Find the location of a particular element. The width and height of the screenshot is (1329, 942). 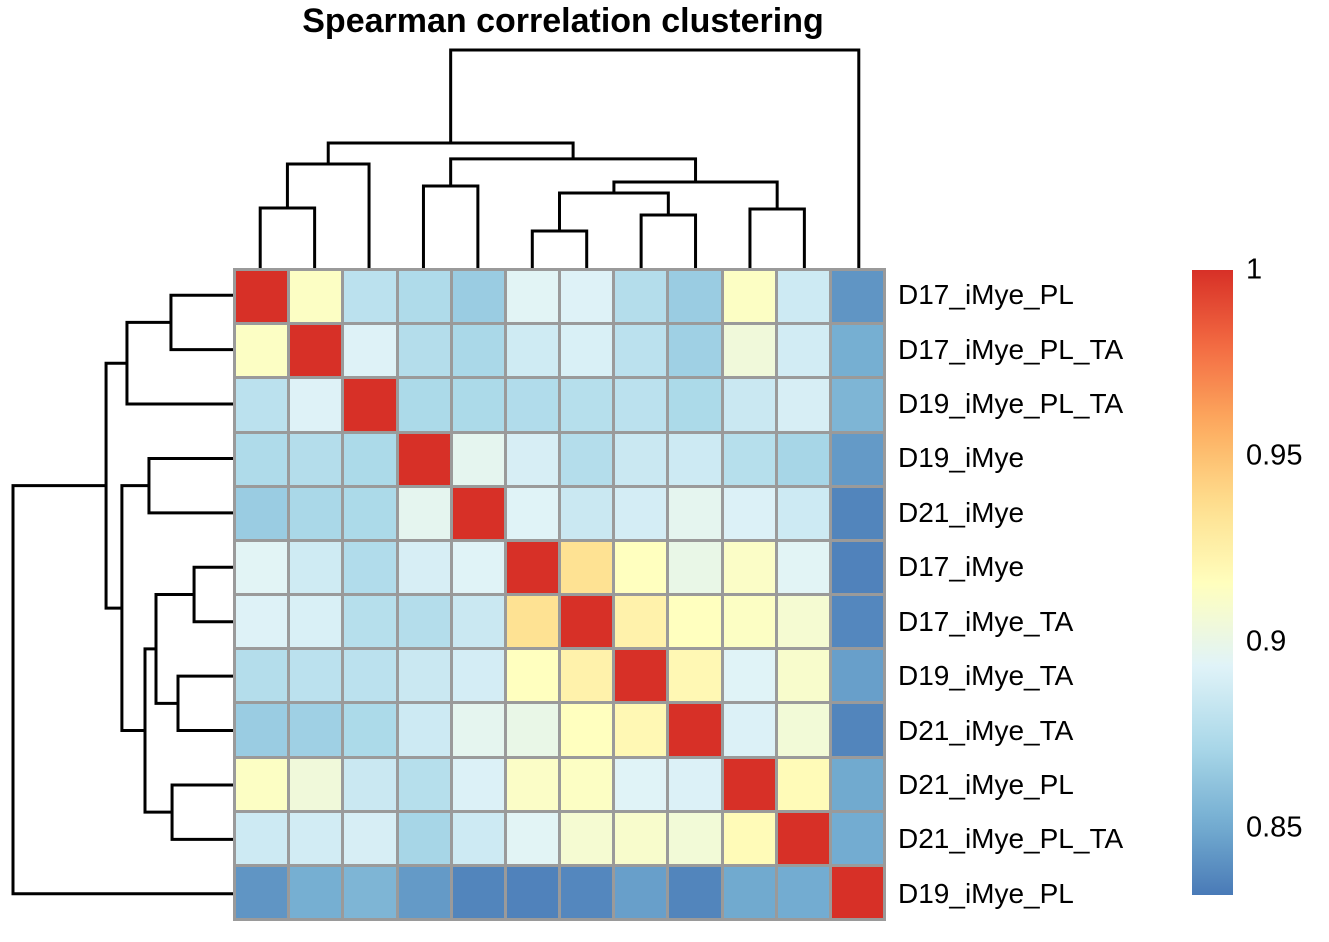

row-label: D19_iMye is located at coordinates (961, 458).